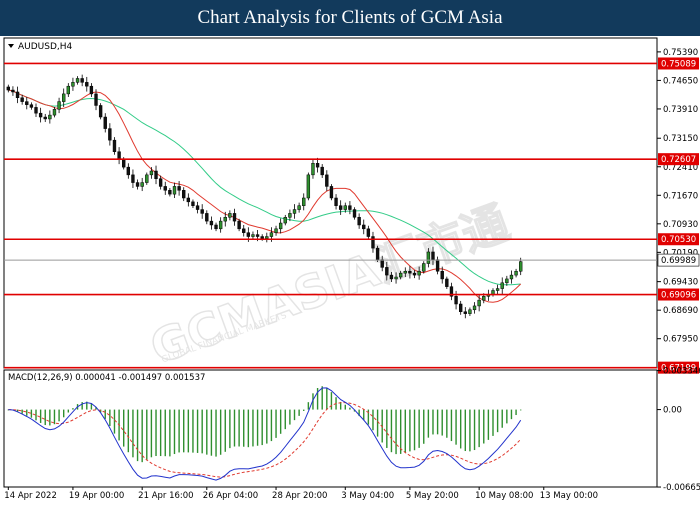 Image resolution: width=700 pixels, height=505 pixels. I want to click on price-y-tick-label: 0.70930, so click(680, 225).